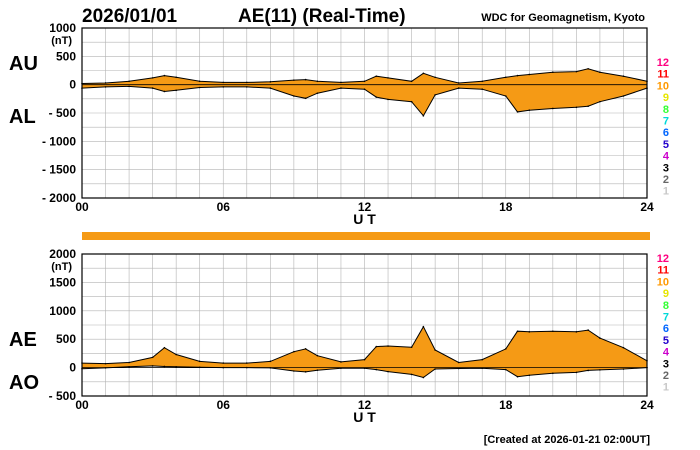 The width and height of the screenshot is (700, 450). Describe the element at coordinates (666, 329) in the screenshot. I see `station-legend-item: 6` at that location.